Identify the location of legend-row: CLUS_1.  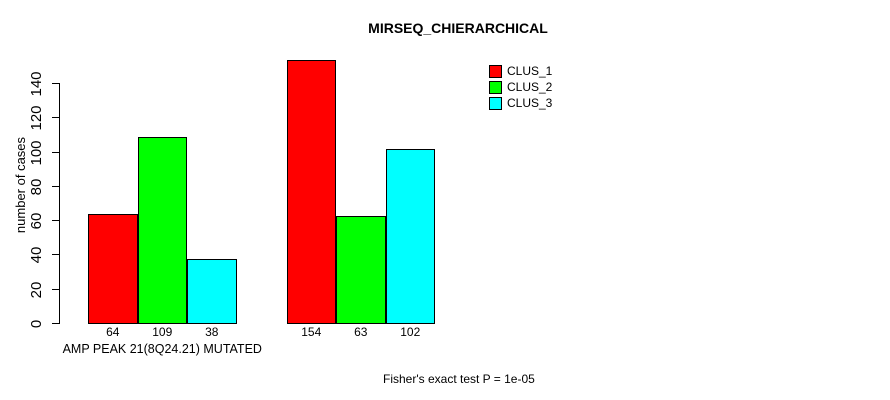
(520, 71).